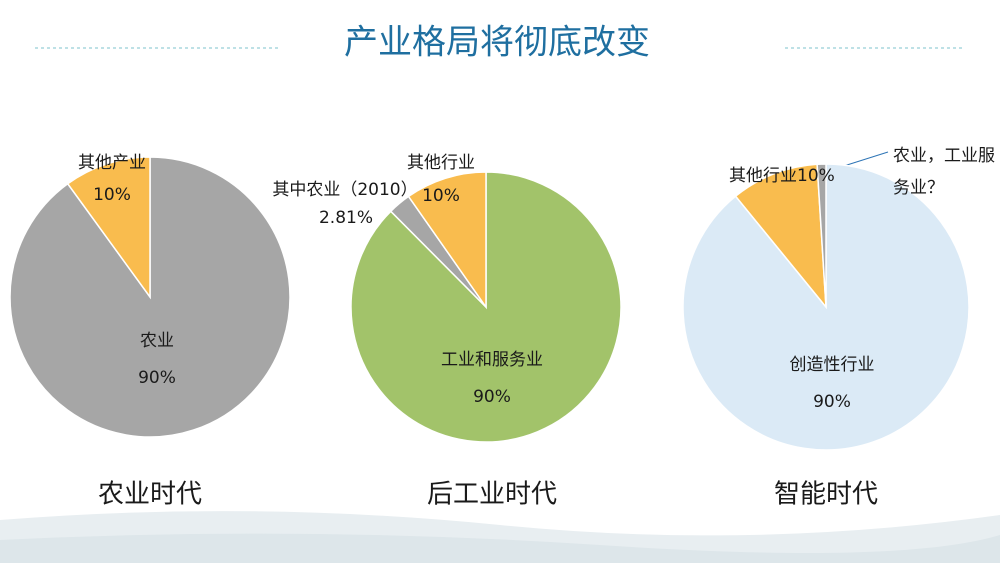 This screenshot has height=563, width=1000. I want to click on value-label: 2.81%, so click(346, 218).